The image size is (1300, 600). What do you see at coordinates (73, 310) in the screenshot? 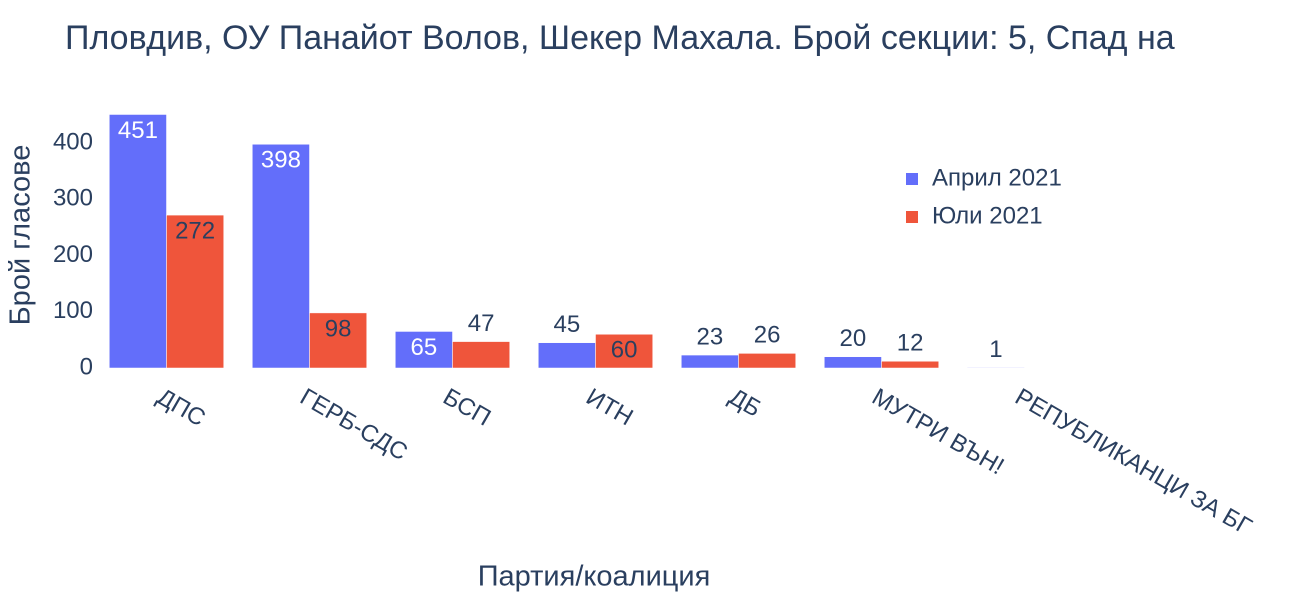
I see `y-tick-label: 100` at bounding box center [73, 310].